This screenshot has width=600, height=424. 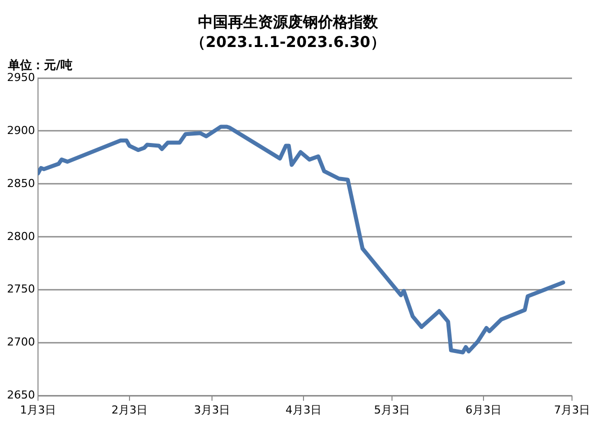 What do you see at coordinates (212, 409) in the screenshot?
I see `x-tick-label: 3月3日` at bounding box center [212, 409].